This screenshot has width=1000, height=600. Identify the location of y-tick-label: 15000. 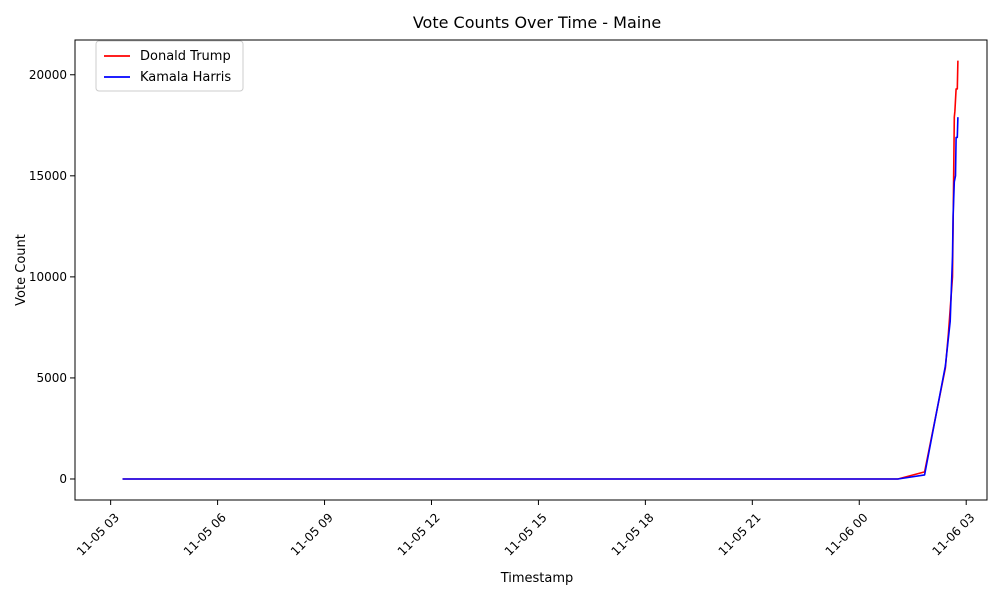
(48, 176).